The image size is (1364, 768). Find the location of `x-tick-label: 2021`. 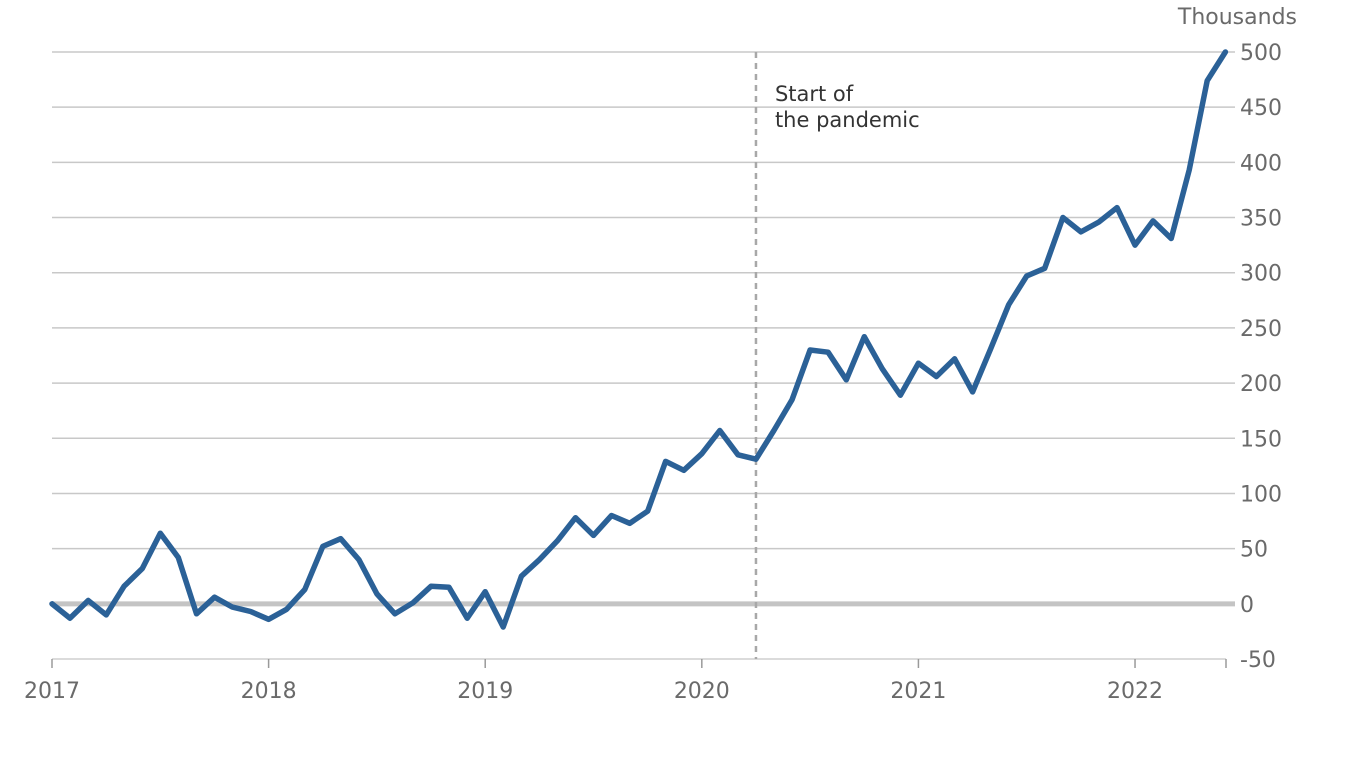

x-tick-label: 2021 is located at coordinates (918, 691).